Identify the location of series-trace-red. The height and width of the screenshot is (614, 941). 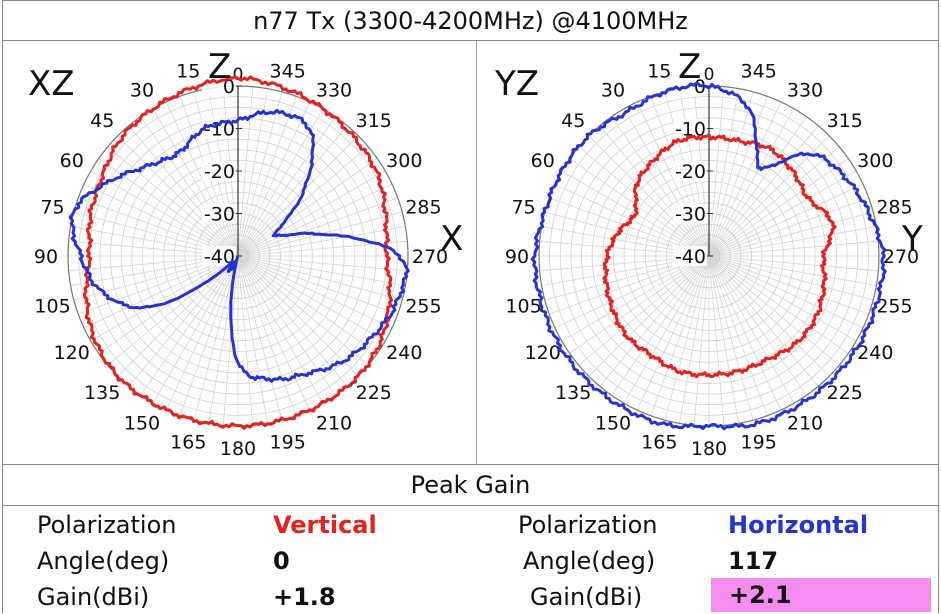
(719, 256).